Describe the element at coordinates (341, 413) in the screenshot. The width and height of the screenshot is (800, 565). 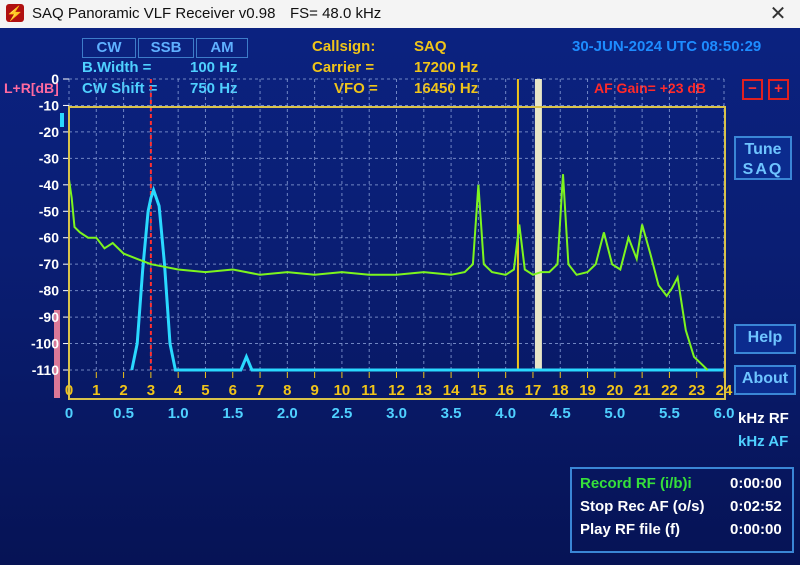
I see `x-af-tick-label: 2.5` at that location.